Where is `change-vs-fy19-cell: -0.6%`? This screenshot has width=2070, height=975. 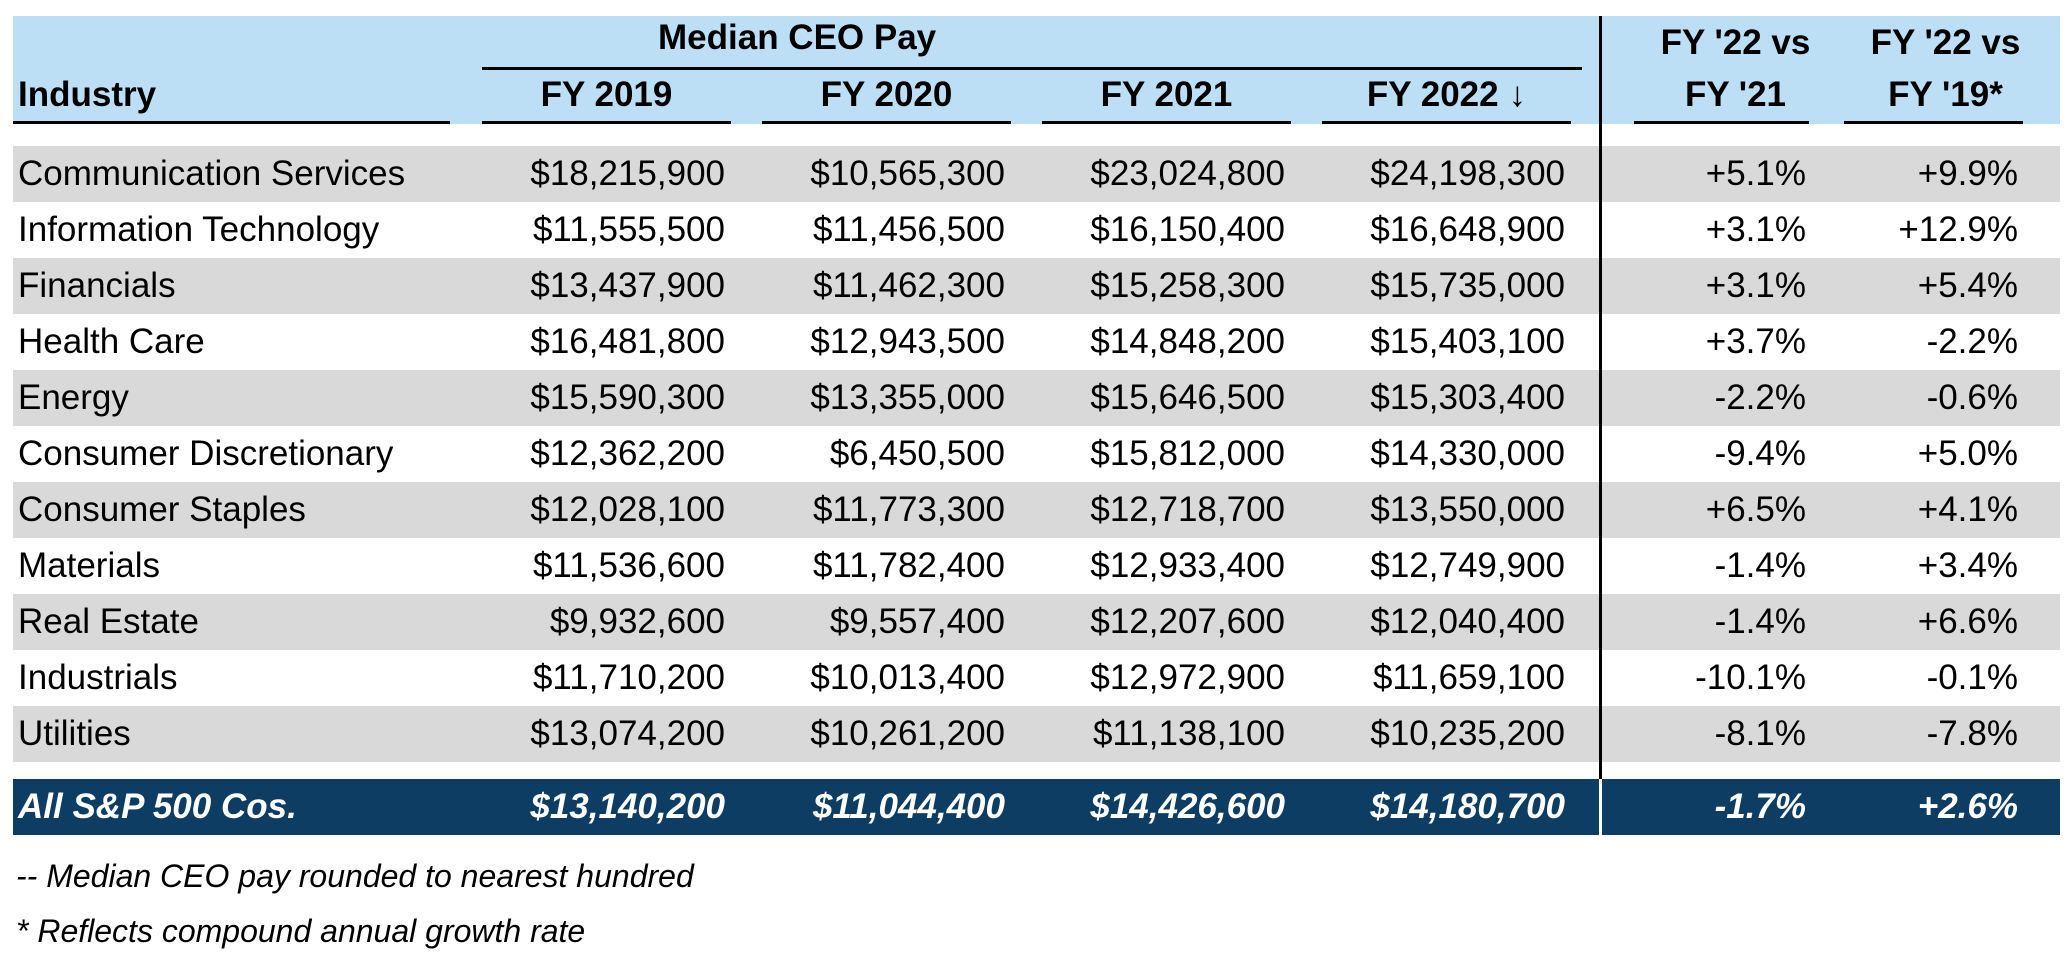
change-vs-fy19-cell: -0.6% is located at coordinates (1972, 397).